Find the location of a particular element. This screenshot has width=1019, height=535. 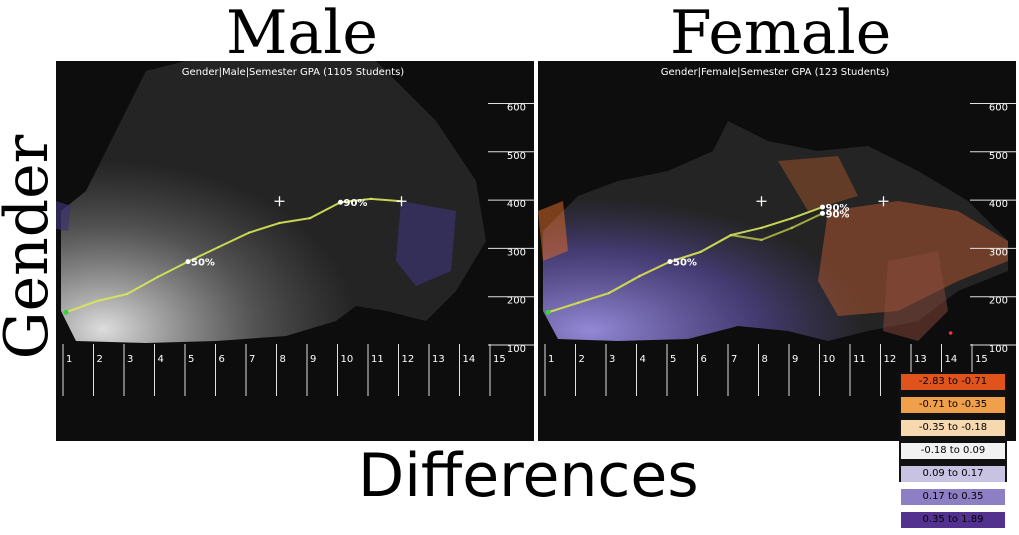

male-title: Male is located at coordinates (302, 34).